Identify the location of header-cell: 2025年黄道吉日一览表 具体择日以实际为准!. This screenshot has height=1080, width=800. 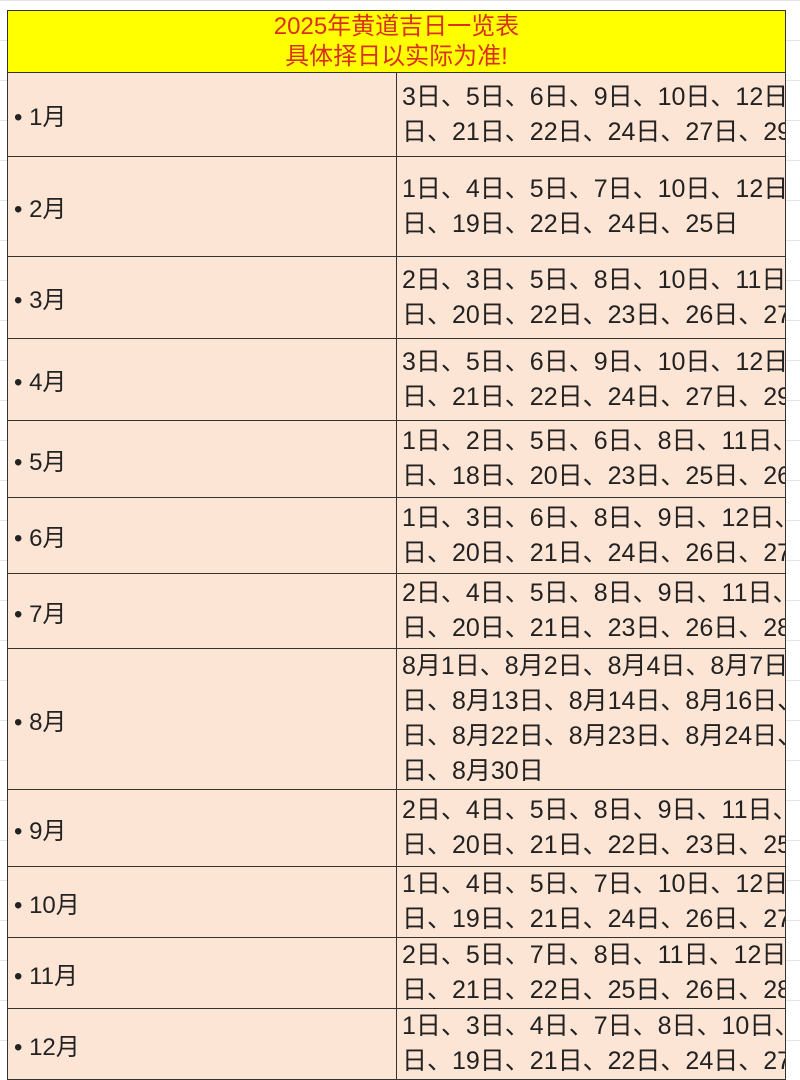
(396, 41).